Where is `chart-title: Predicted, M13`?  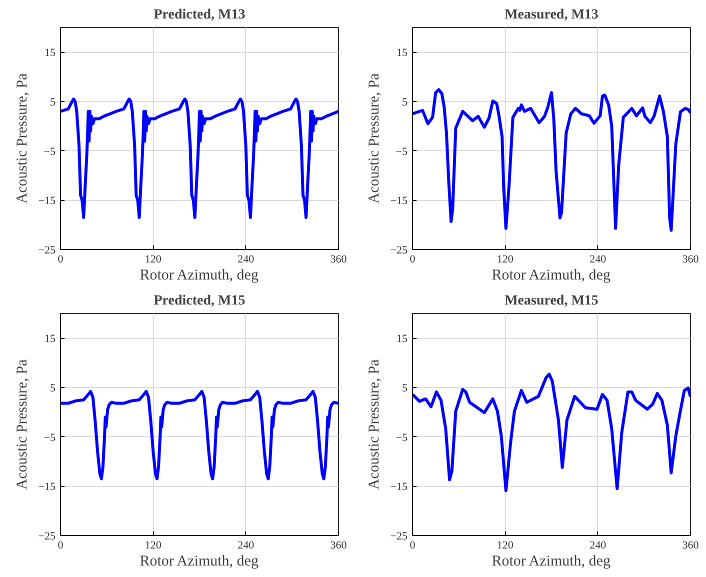
chart-title: Predicted, M13 is located at coordinates (200, 15).